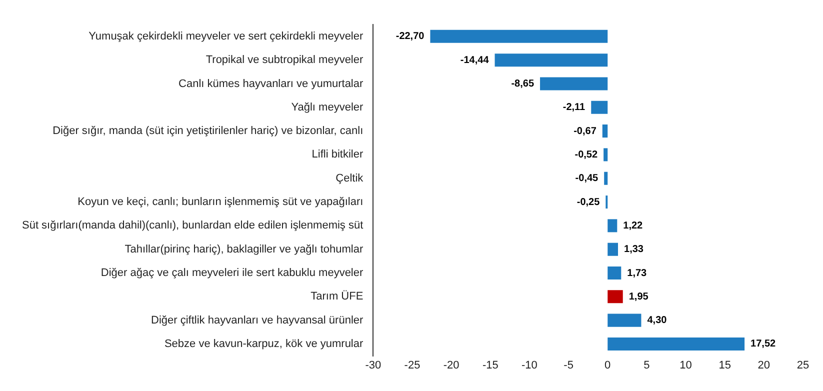 This screenshot has width=823, height=391. Describe the element at coordinates (490, 365) in the screenshot. I see `x-tick-label: -15` at that location.